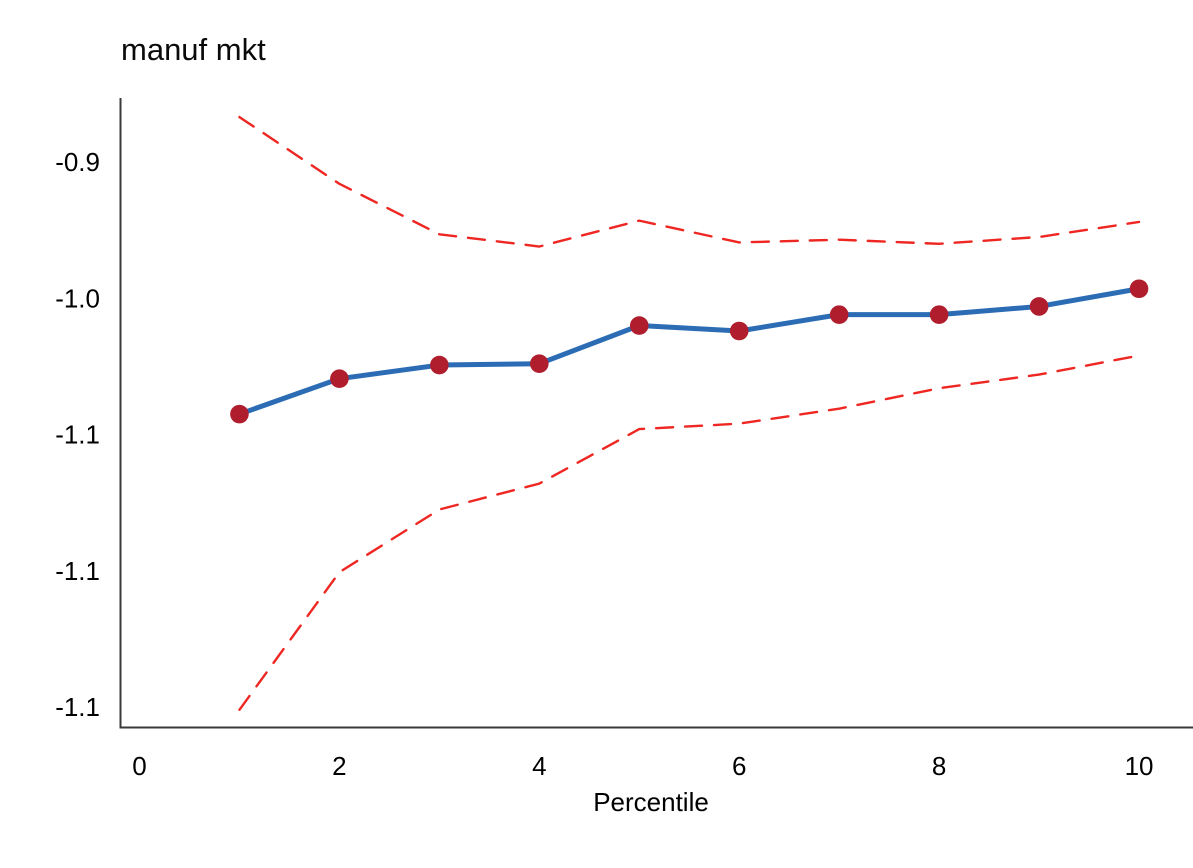  Describe the element at coordinates (193, 49) in the screenshot. I see `chart-title: manuf mkt` at that location.